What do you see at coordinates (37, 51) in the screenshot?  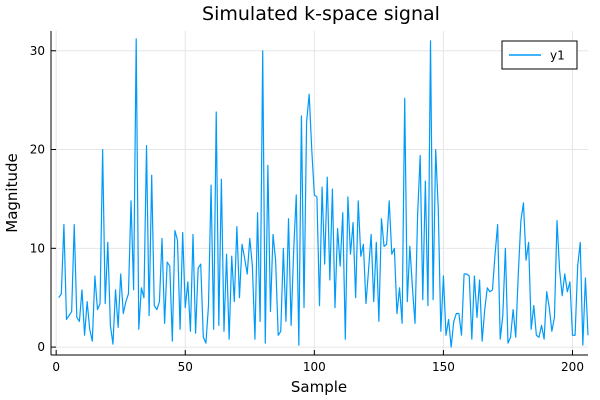 I see `y-tick-label: 30` at bounding box center [37, 51].